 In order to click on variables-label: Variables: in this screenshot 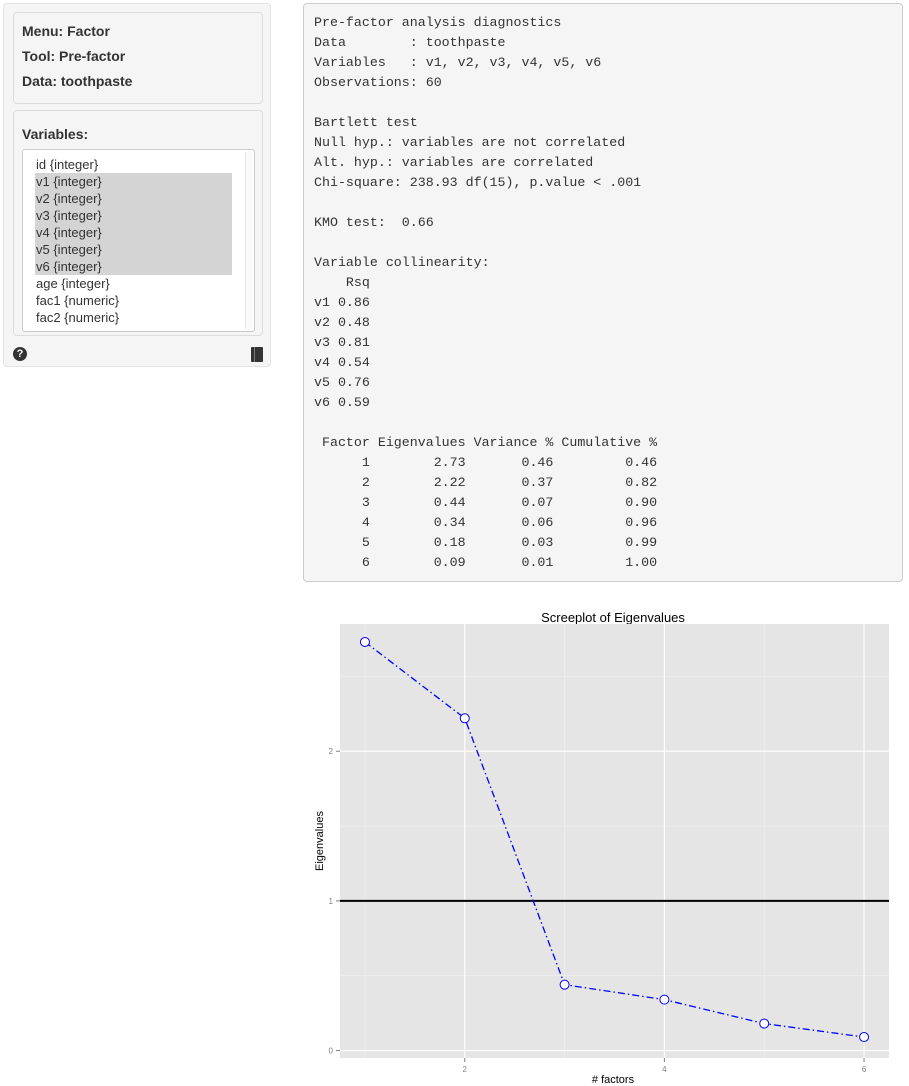, I will do `click(55, 134)`.